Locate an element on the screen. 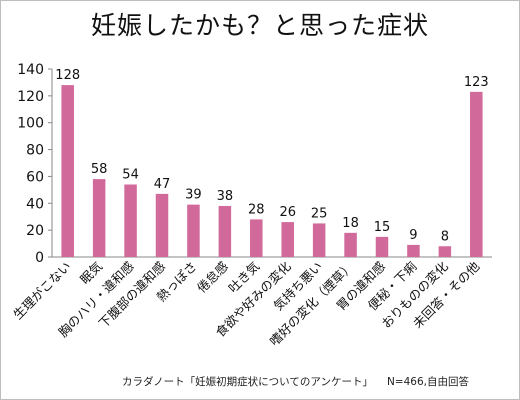 The height and width of the screenshot is (400, 520). data-label: 18 is located at coordinates (350, 223).